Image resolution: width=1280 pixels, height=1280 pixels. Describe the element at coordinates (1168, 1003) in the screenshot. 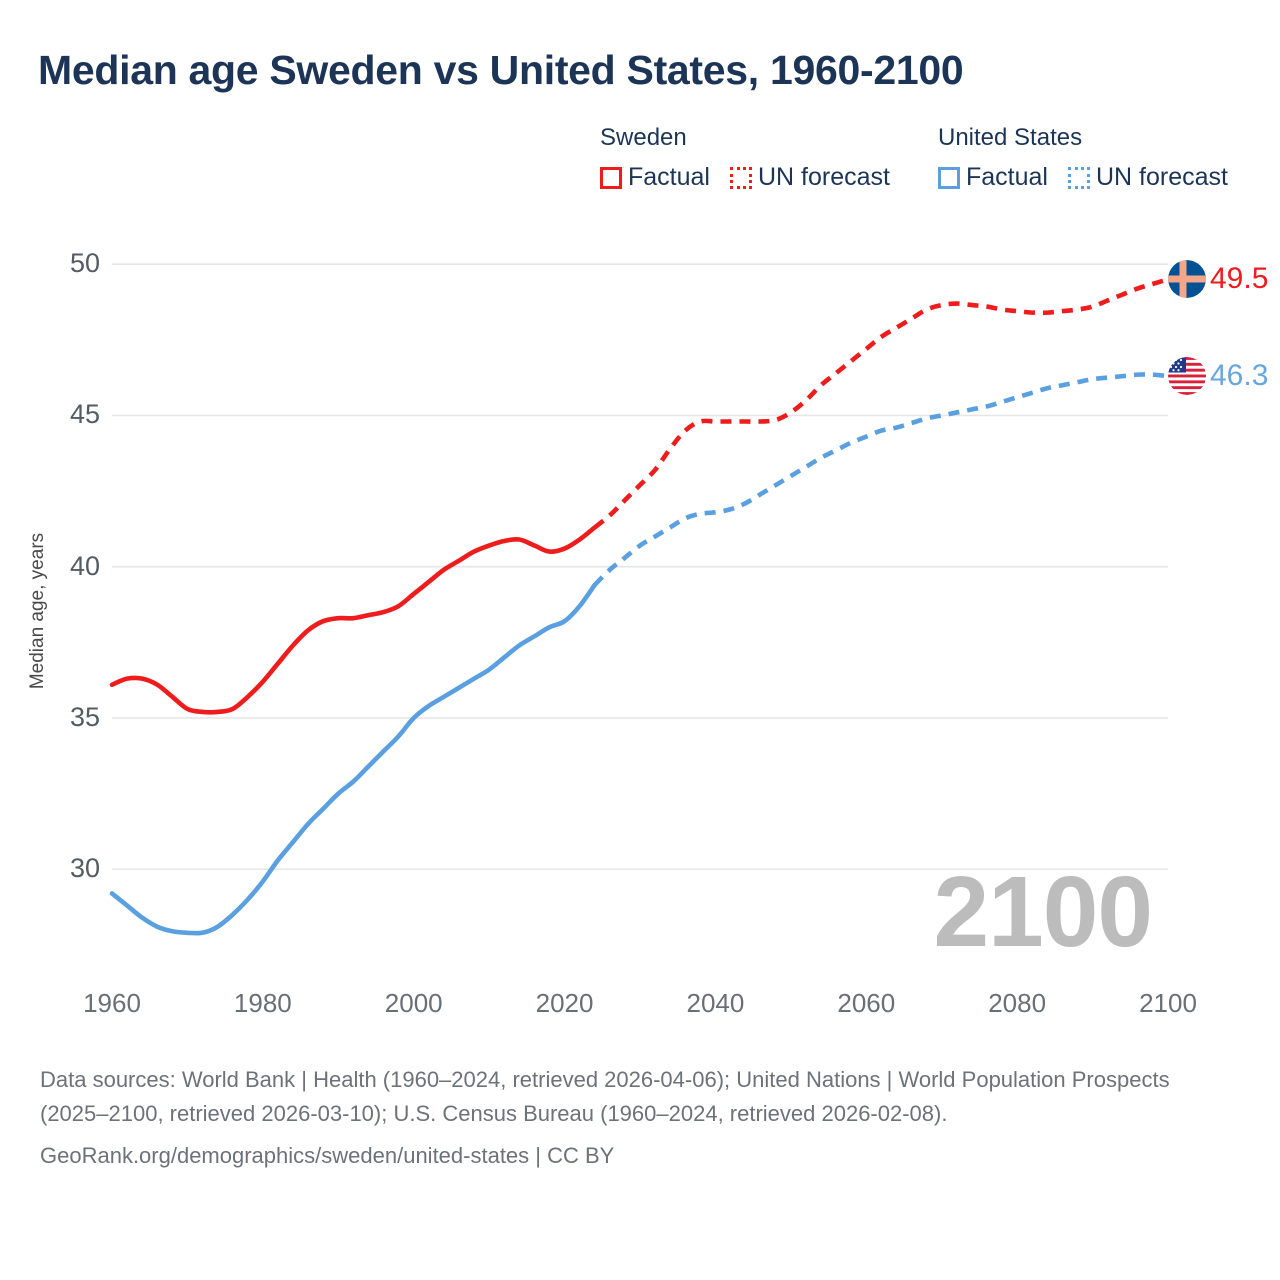

I see `x-tick-label: 2100` at that location.